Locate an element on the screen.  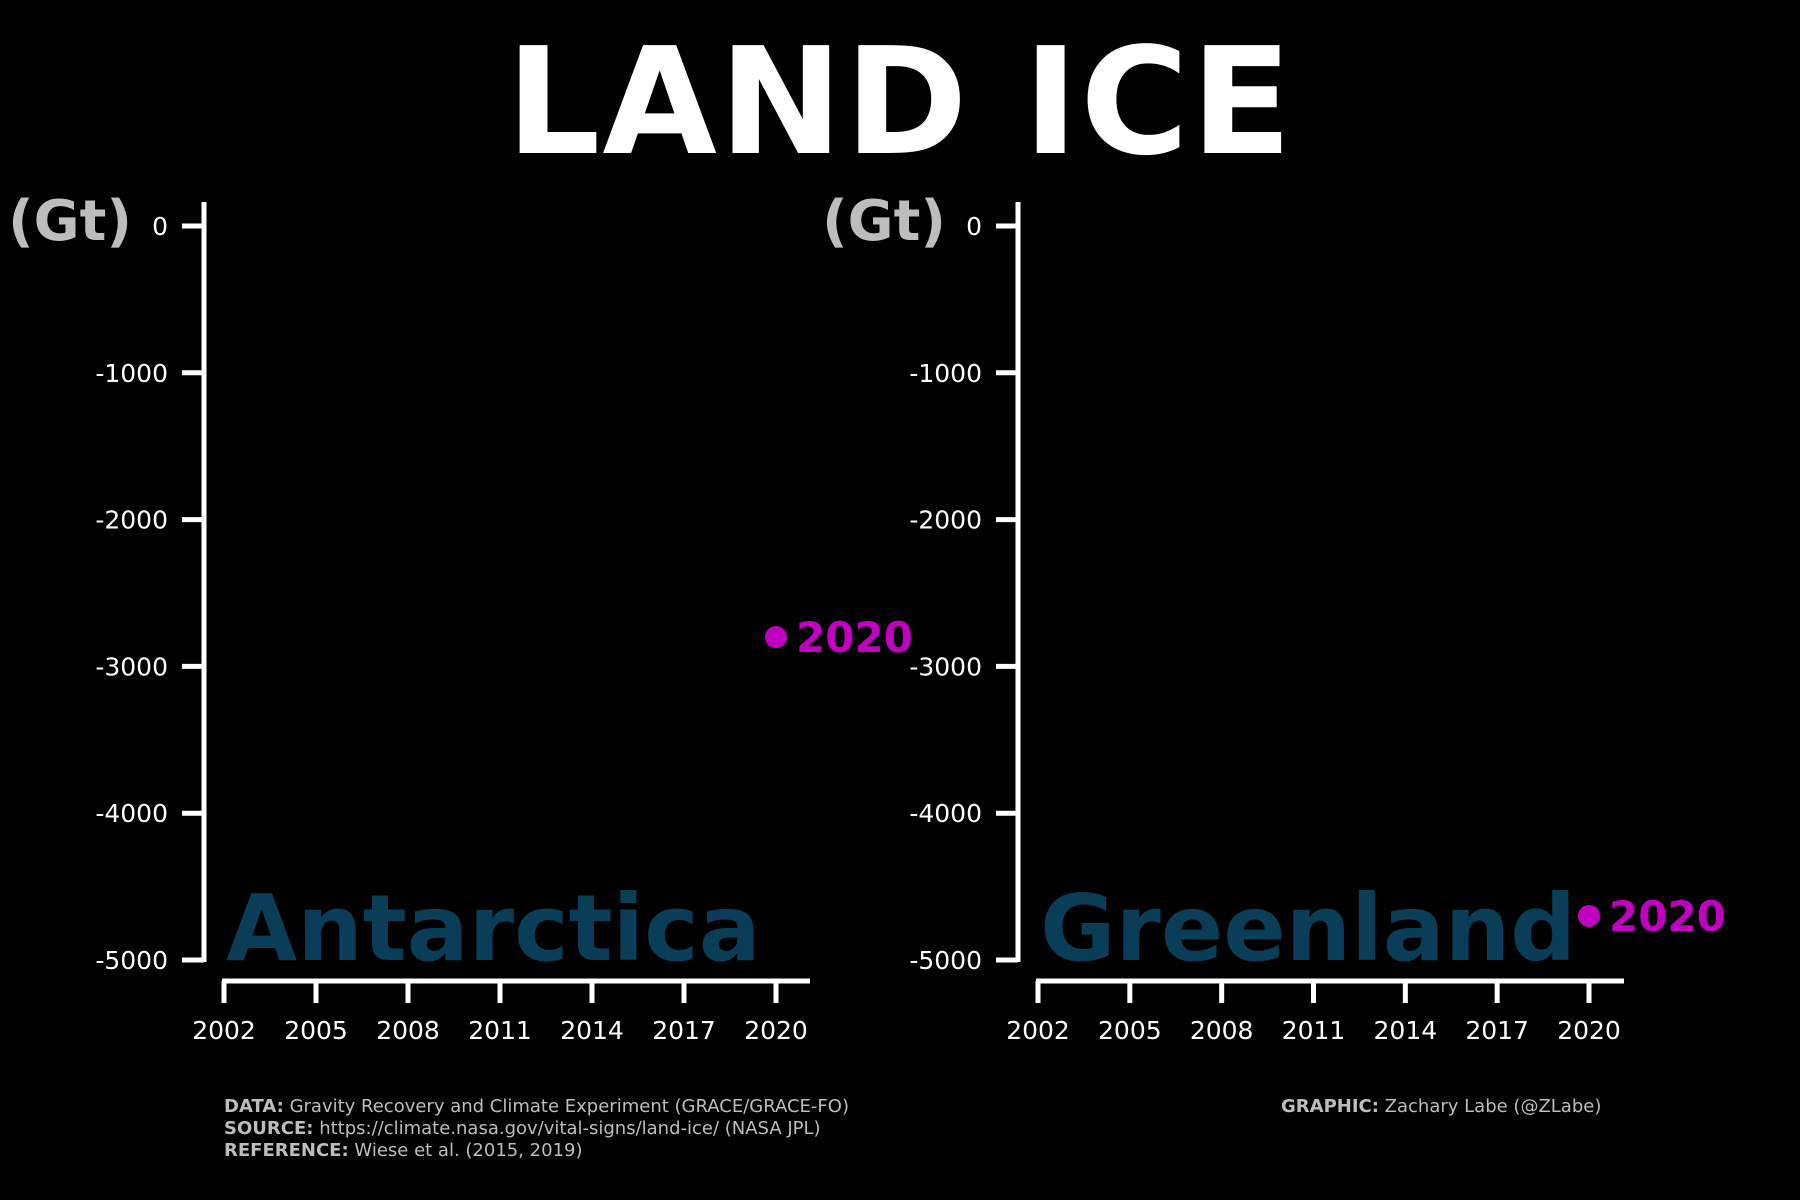
antarctica-y-tick-label: -2000 is located at coordinates (131, 520).